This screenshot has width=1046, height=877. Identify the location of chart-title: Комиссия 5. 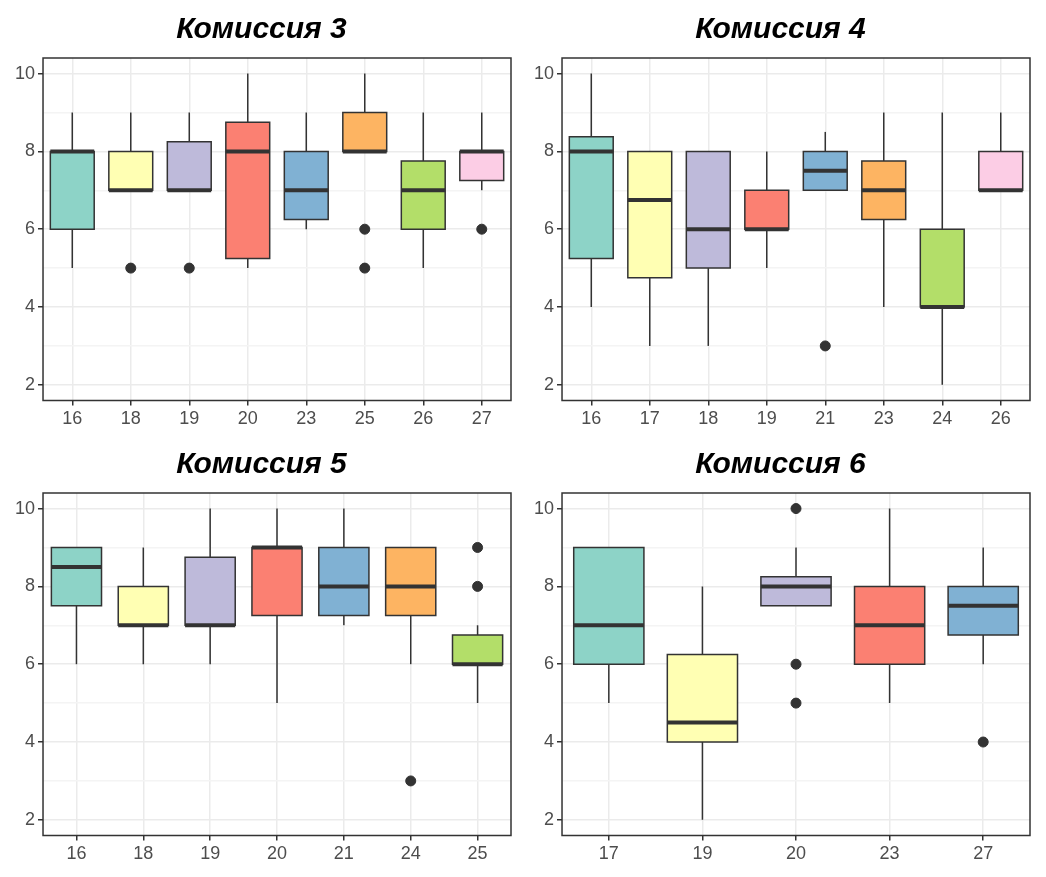
(262, 463).